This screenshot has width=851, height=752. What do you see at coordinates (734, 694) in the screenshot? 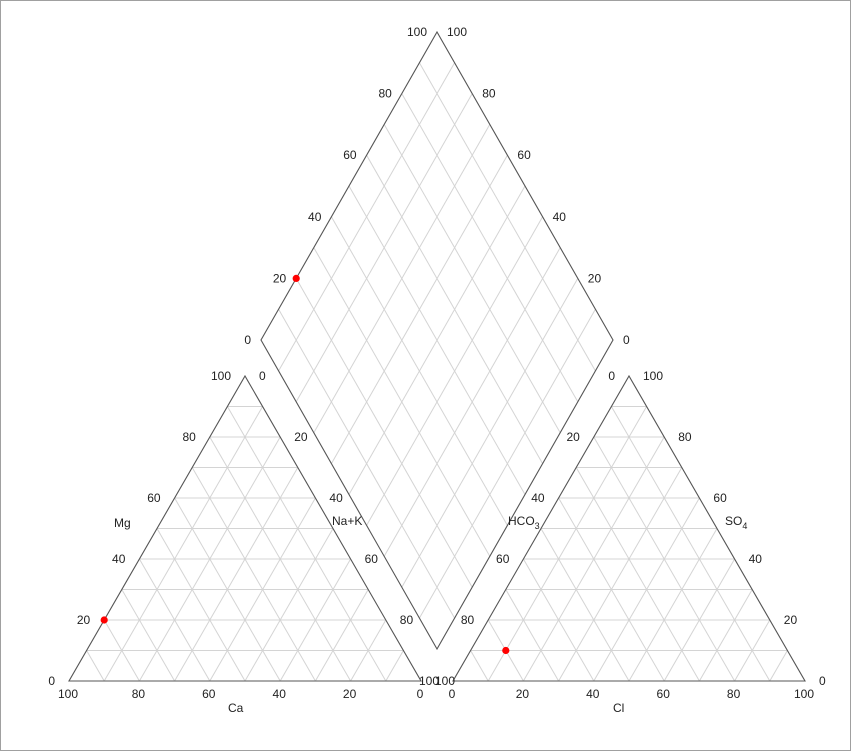
I see `tick-label-cl: 80` at bounding box center [734, 694].